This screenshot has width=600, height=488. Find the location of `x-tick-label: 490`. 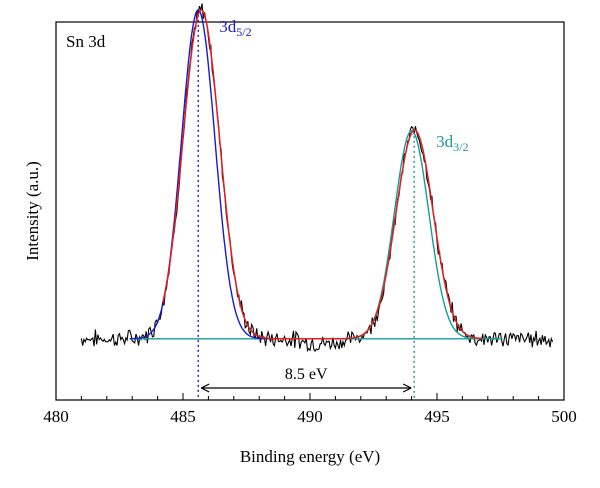

x-tick-label: 490 is located at coordinates (310, 416).